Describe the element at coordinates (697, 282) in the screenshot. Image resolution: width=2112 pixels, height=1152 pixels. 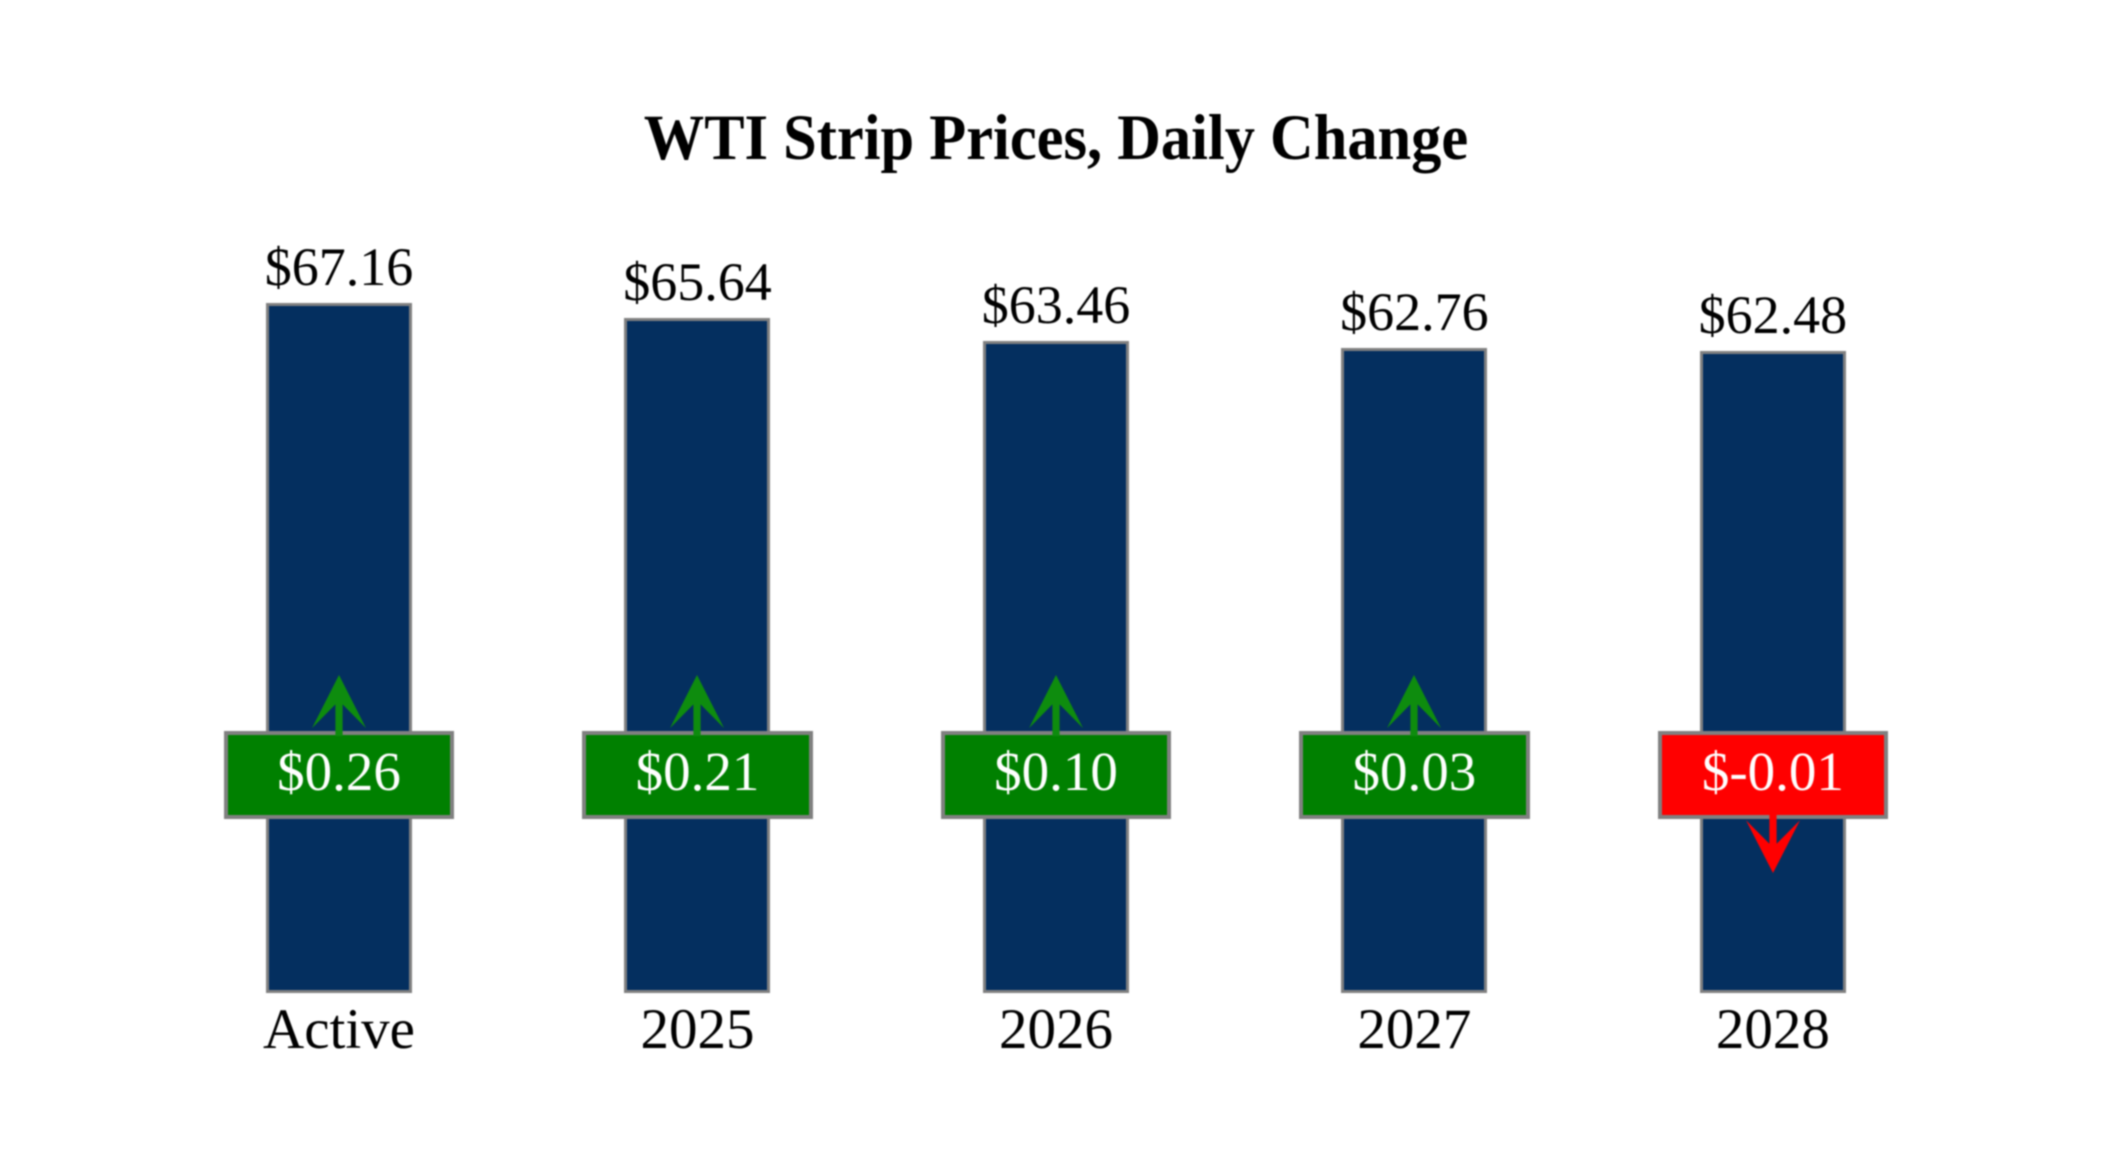
I see `price-label: $65.64` at that location.